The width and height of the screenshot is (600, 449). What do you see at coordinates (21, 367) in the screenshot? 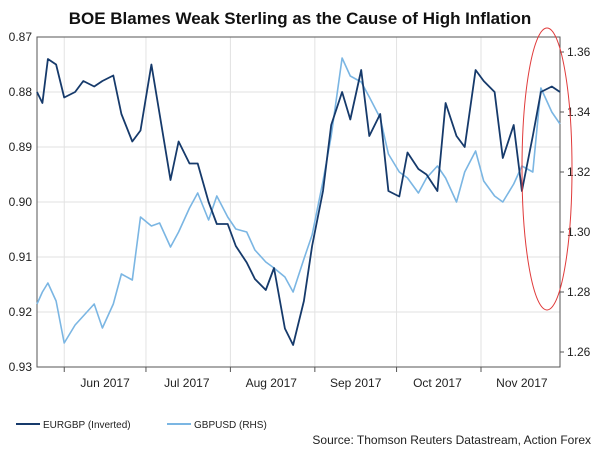
I see `left-tick-label: 0.93` at bounding box center [21, 367].